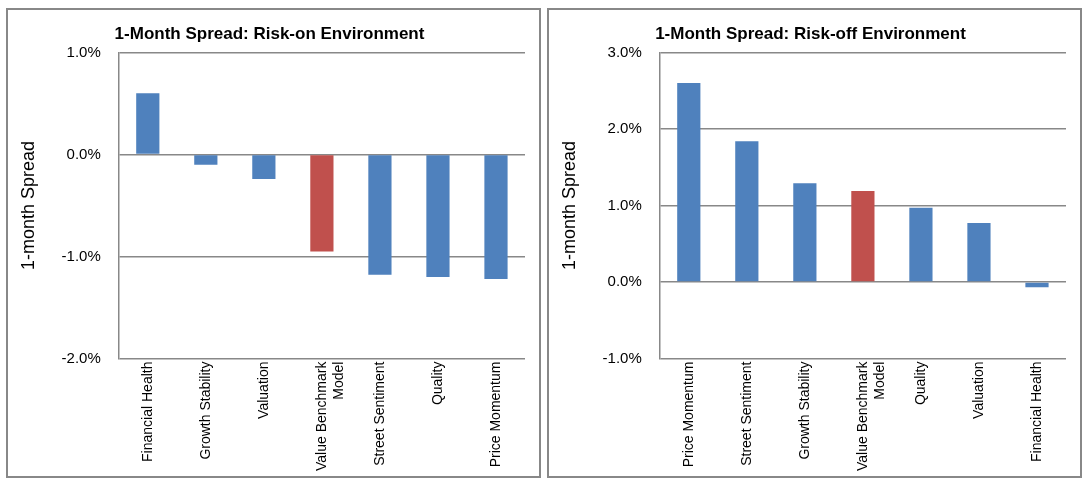 Image resolution: width=1091 pixels, height=480 pixels. What do you see at coordinates (81, 357) in the screenshot?
I see `y-tick-label: -2.0%` at bounding box center [81, 357].